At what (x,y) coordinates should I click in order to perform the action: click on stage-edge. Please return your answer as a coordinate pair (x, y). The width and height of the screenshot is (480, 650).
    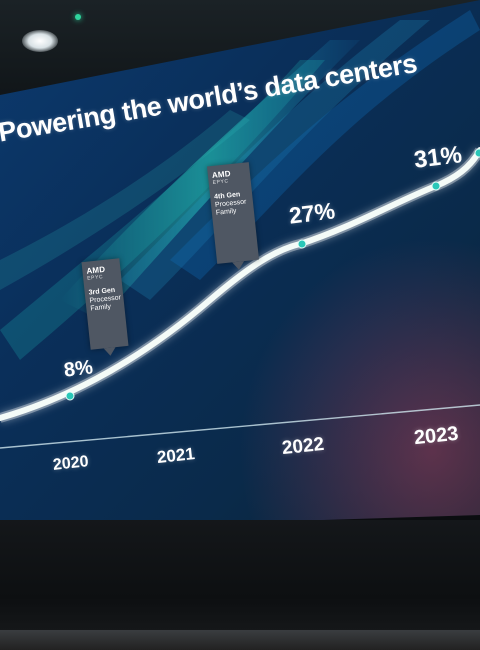
    Looking at the image, I should click on (240, 640).